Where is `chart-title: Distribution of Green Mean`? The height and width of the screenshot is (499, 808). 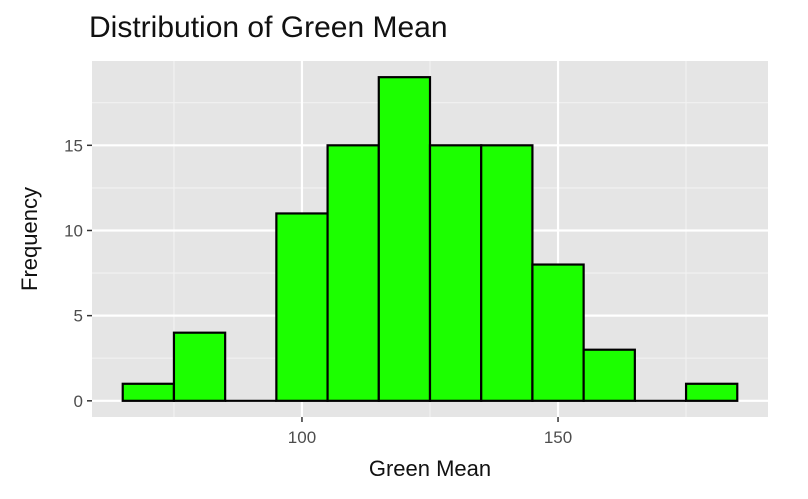
chart-title: Distribution of Green Mean is located at coordinates (268, 27).